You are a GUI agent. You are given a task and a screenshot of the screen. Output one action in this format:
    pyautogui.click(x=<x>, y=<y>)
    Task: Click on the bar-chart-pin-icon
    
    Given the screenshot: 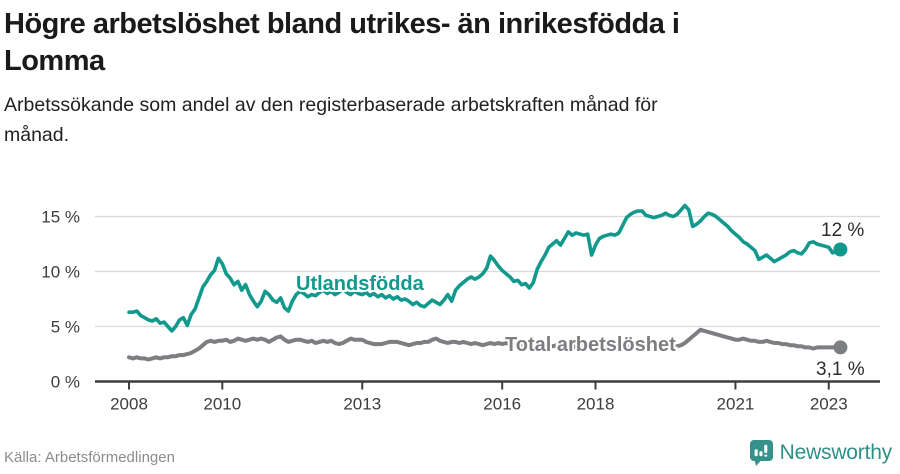 What is the action you would take?
    pyautogui.click(x=761, y=453)
    